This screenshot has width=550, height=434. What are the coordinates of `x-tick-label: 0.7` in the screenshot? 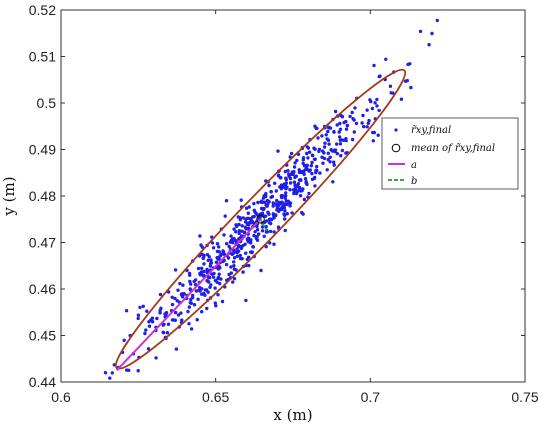 It's located at (371, 397).